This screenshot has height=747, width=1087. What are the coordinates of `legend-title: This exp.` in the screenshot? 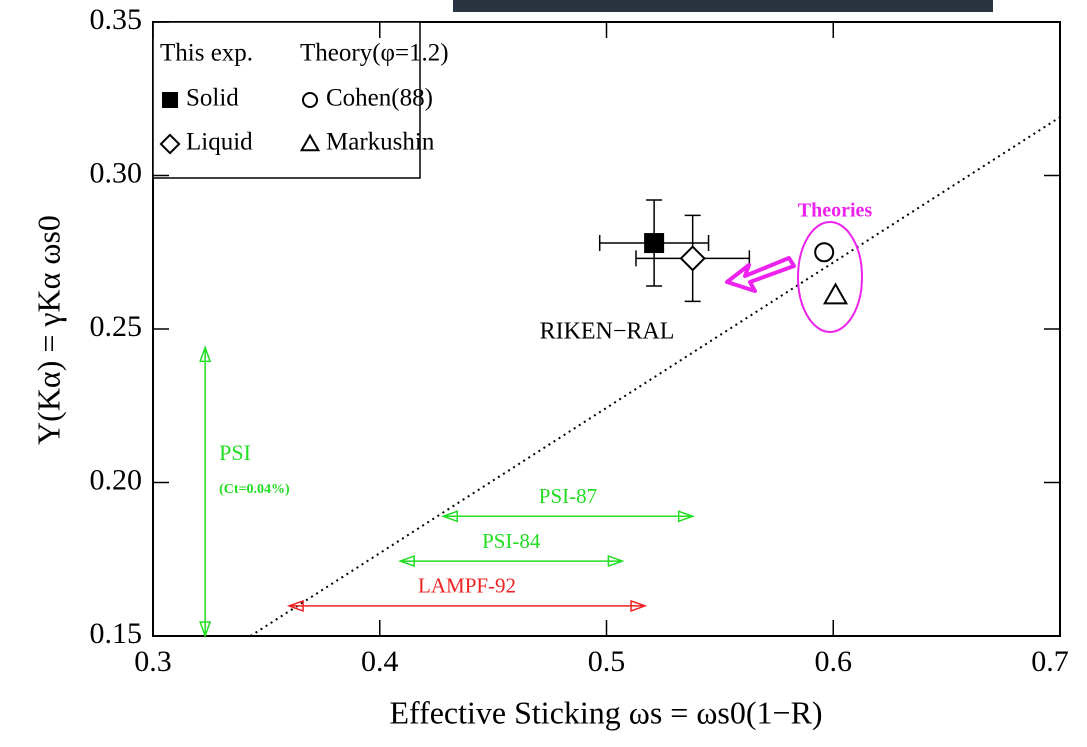 It's located at (206, 53).